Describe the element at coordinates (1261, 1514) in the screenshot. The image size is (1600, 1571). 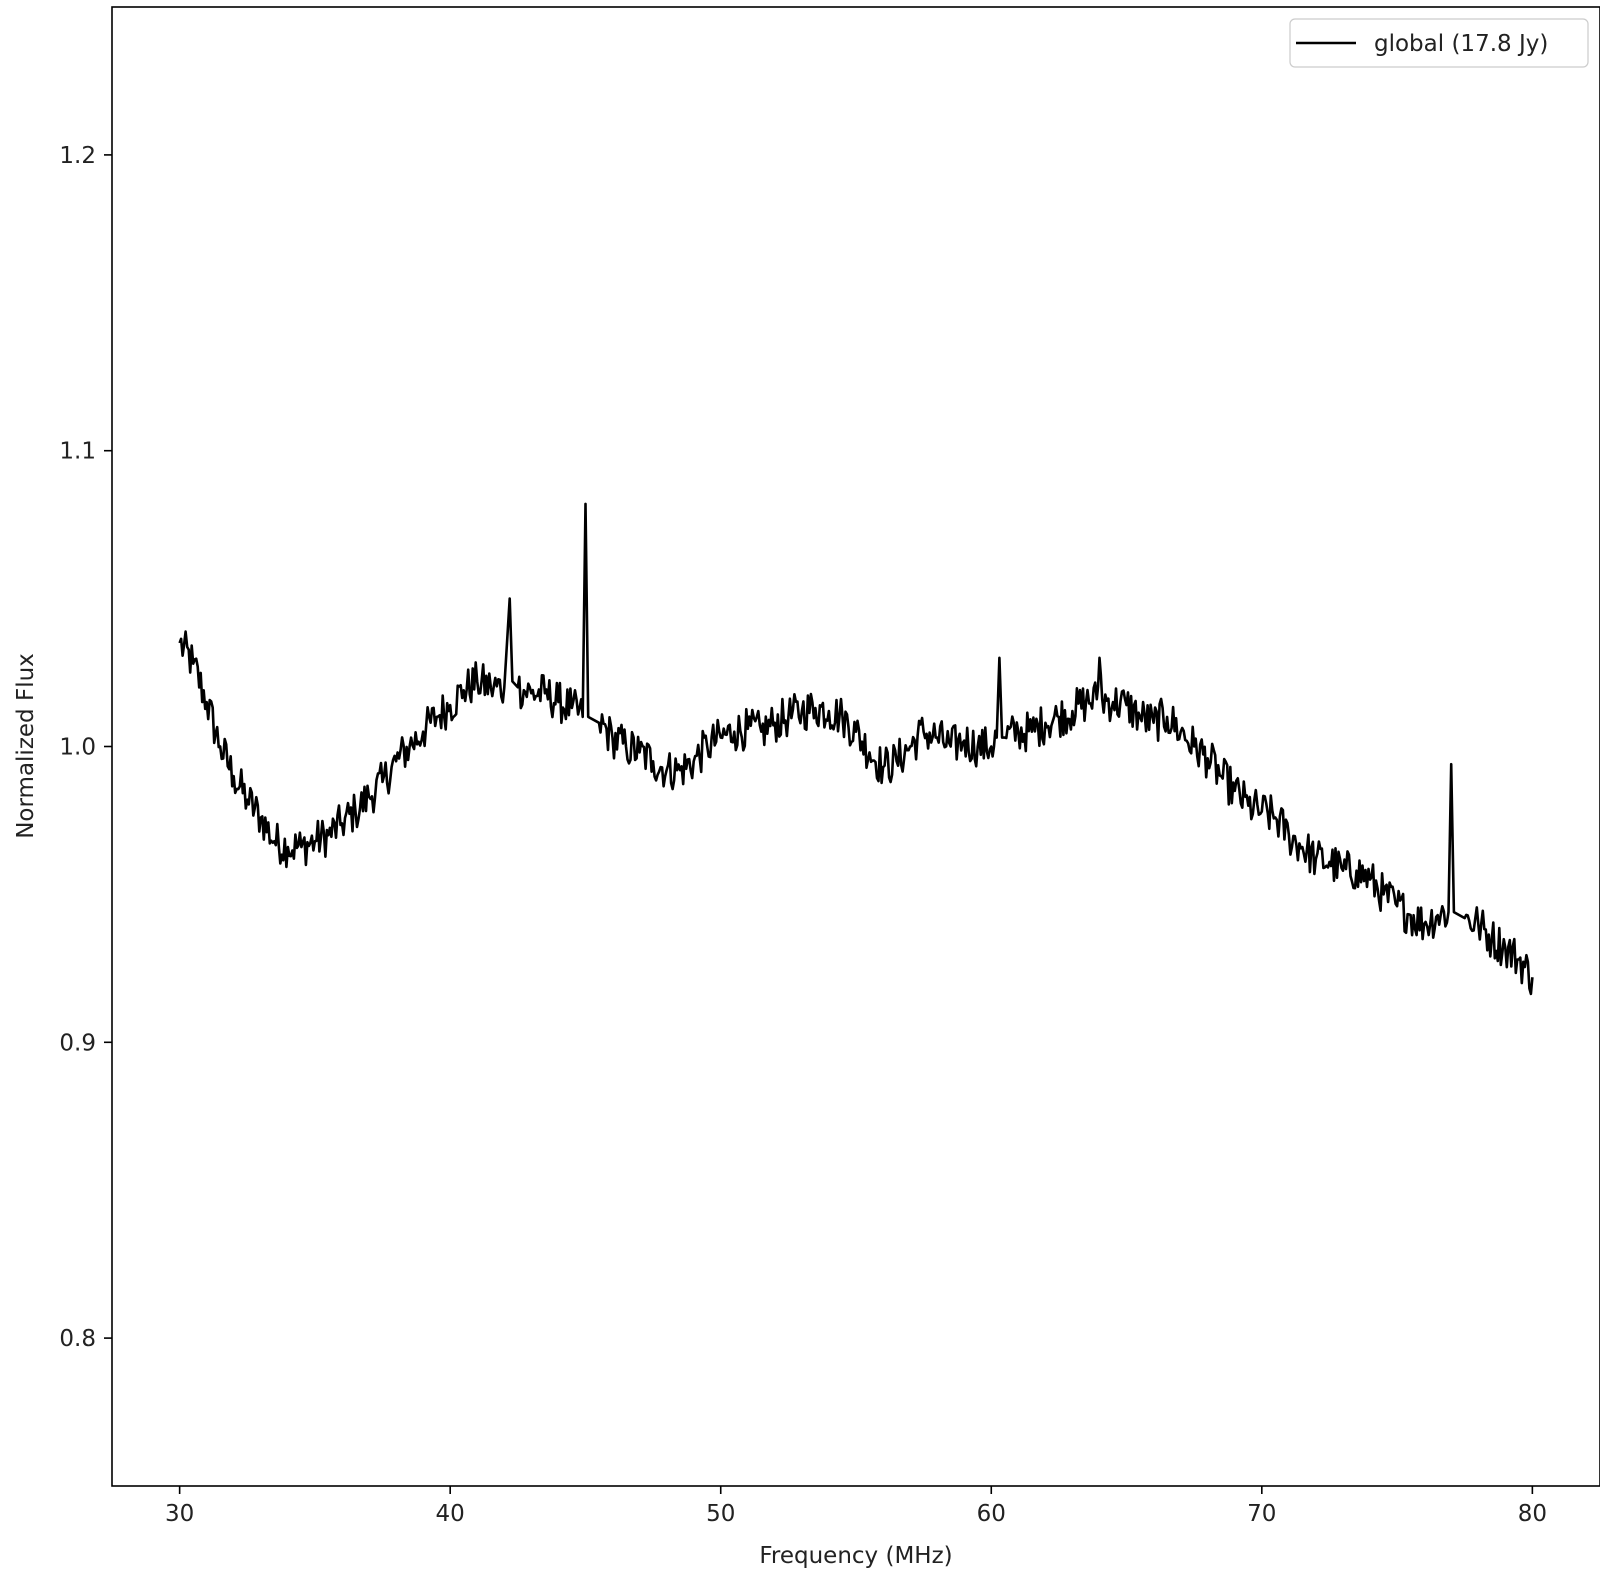
I see `x-tick-label: 70` at that location.